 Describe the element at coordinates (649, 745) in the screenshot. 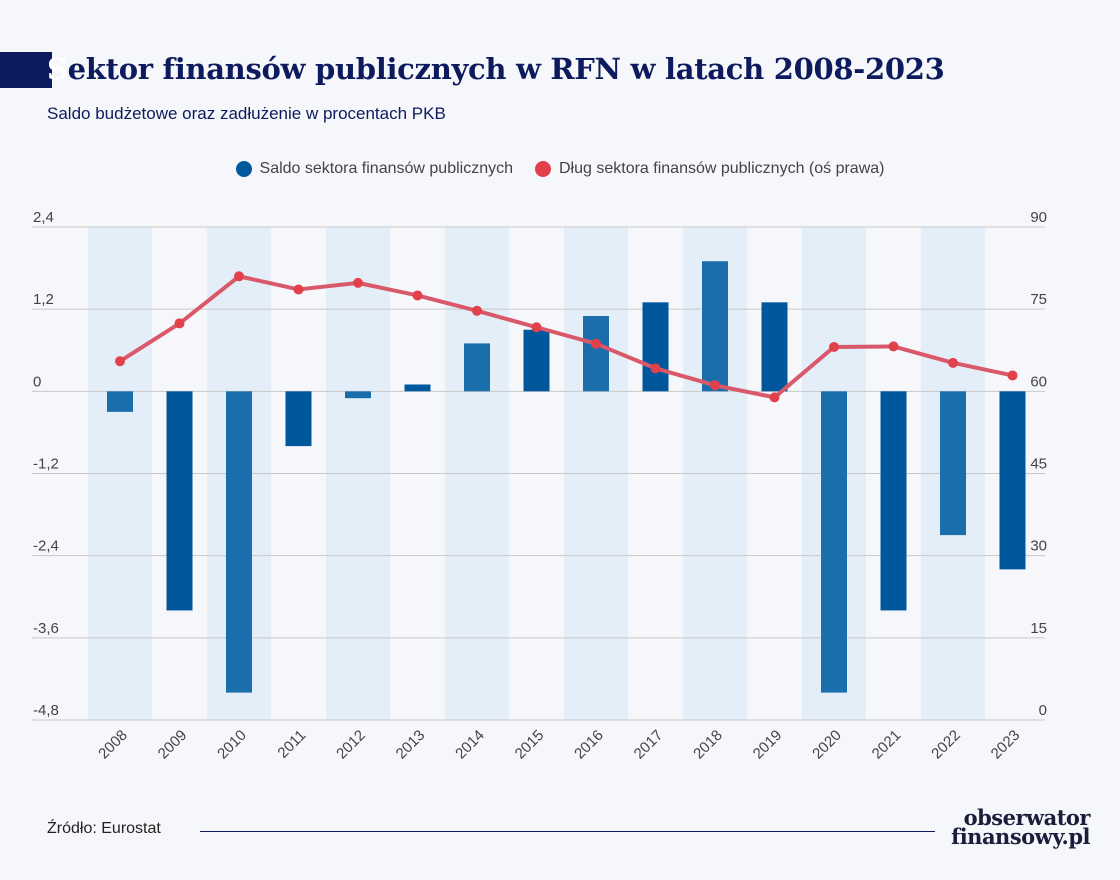

I see `year-label: 2017` at that location.